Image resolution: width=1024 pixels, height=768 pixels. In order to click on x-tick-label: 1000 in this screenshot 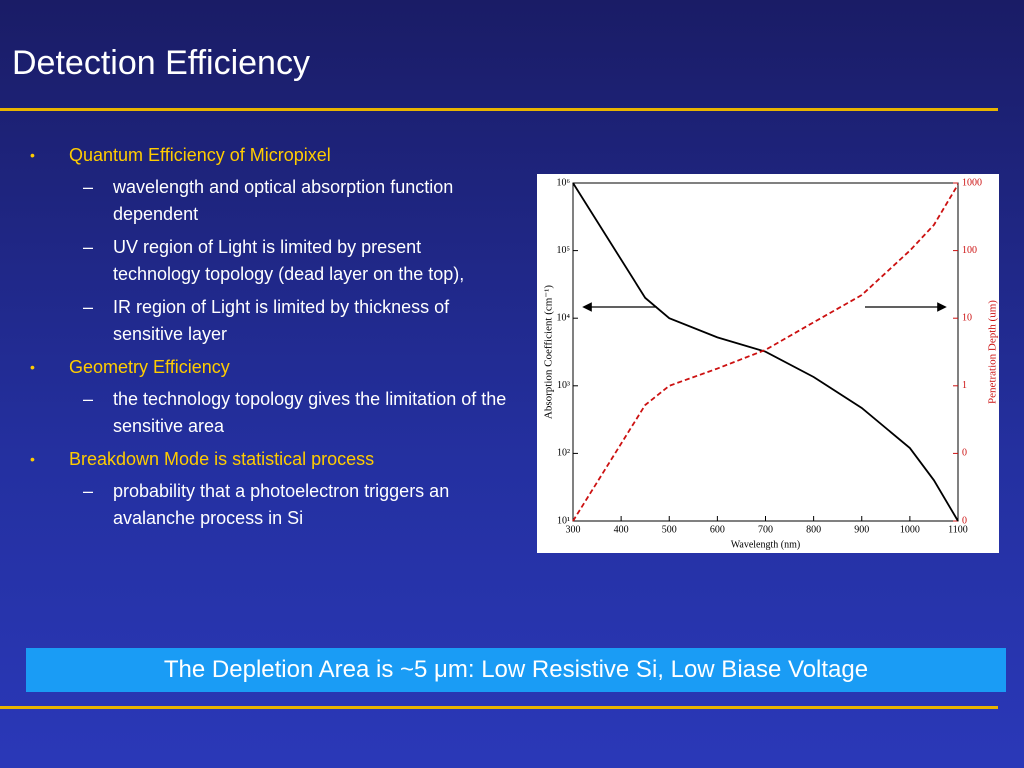, I will do `click(910, 529)`.